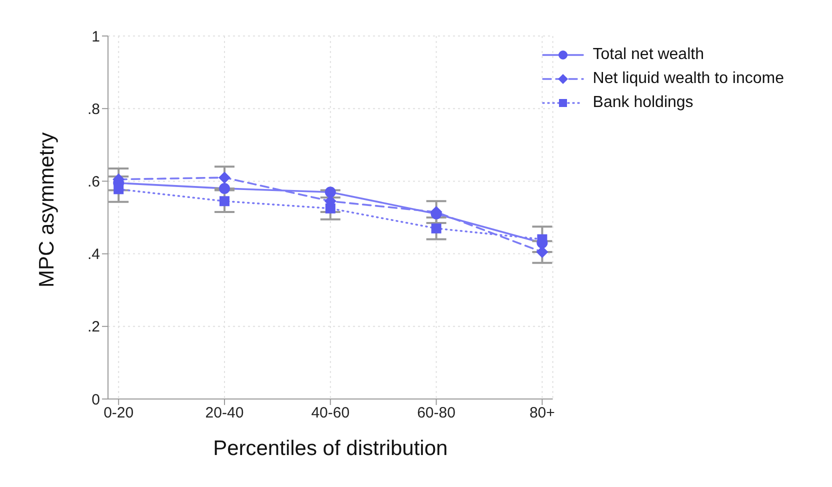  I want to click on x-tick-label: 0-20, so click(119, 413).